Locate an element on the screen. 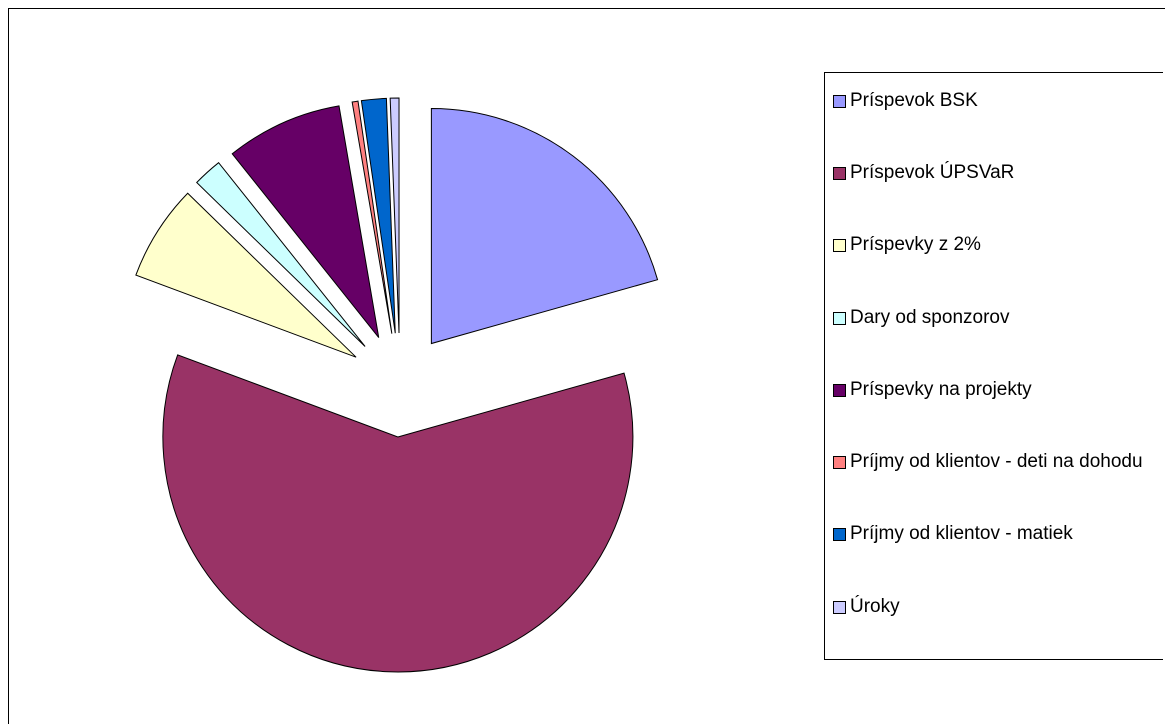 The height and width of the screenshot is (724, 1165). legend-label: Príjmy od klientov - matiek is located at coordinates (961, 533).